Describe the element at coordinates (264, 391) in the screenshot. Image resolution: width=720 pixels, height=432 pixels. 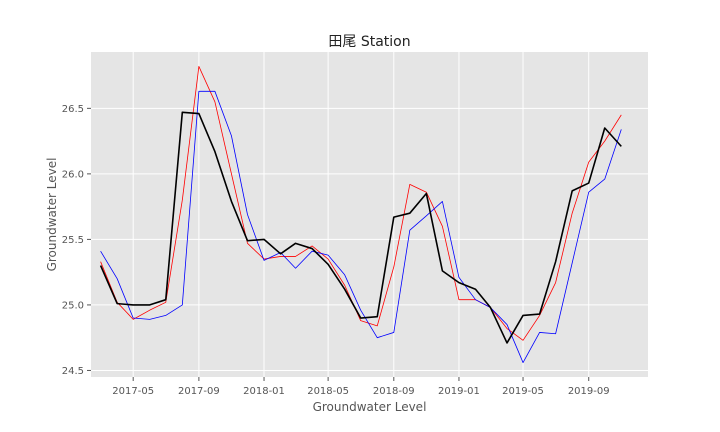
I see `x-tick-label: 2018-01` at that location.